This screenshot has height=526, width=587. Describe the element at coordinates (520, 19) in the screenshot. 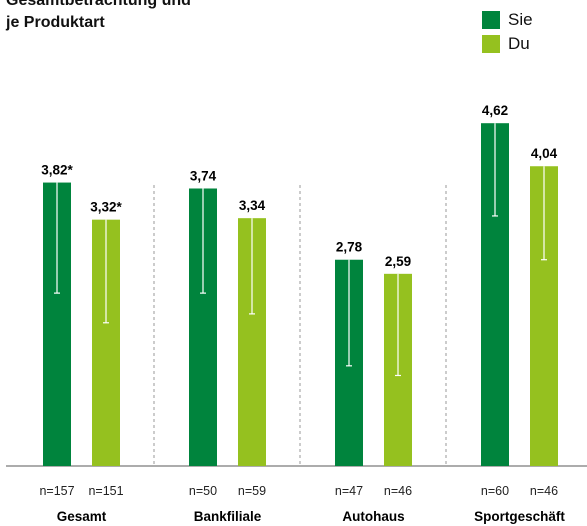

I see `legend-label-sie: Sie` at that location.